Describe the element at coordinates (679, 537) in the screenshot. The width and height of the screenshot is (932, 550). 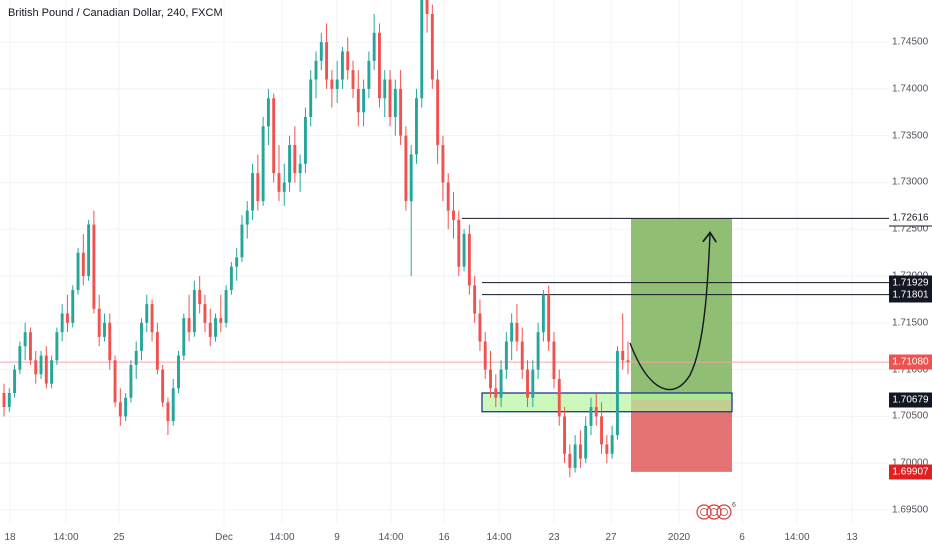
I see `time-axis-label: 2020` at that location.